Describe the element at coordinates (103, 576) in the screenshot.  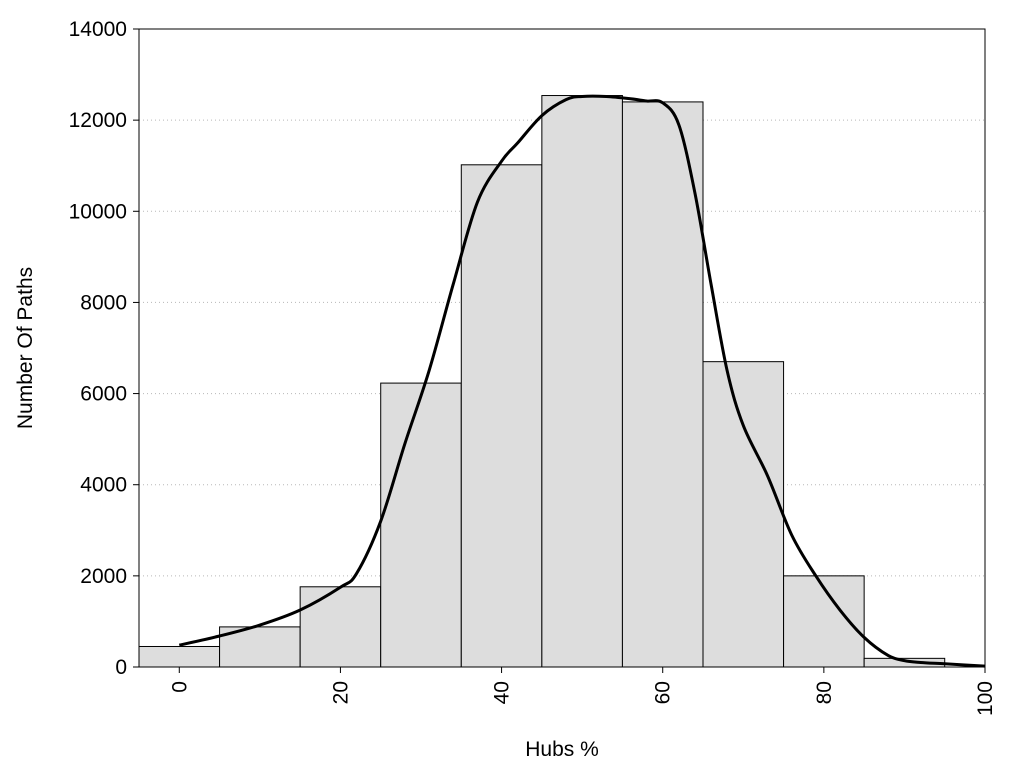
I see `y-tick-label: 2000` at that location.